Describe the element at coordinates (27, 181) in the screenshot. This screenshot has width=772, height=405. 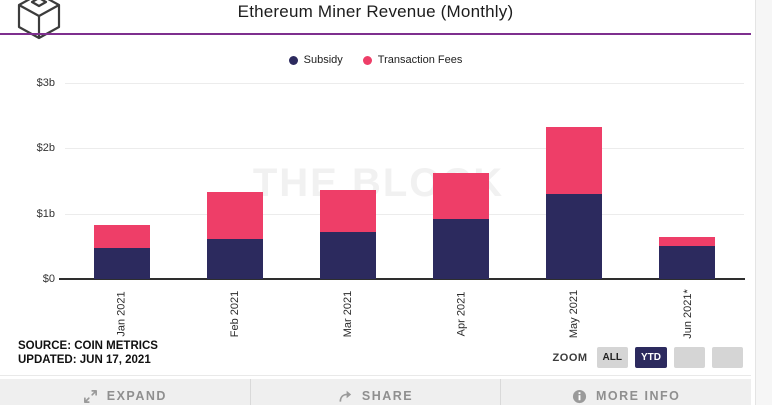
I see `y-axis-labels: $0 $1b $2b $3b` at that location.